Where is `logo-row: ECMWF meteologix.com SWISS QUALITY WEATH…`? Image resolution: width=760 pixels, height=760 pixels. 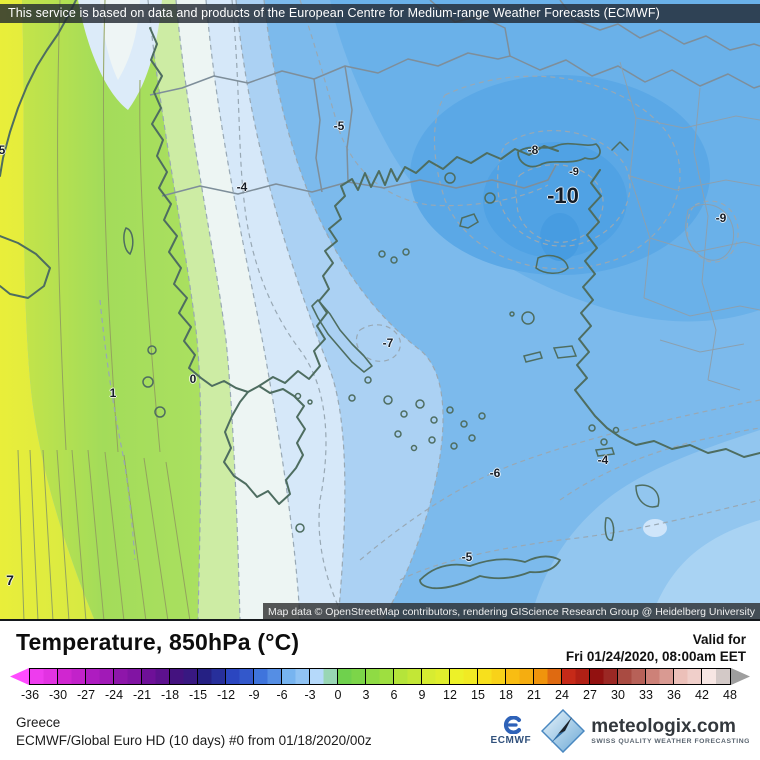
logo-row: ECMWF meteologix.com SWISS QUALITY WEATH… is located at coordinates (620, 731).